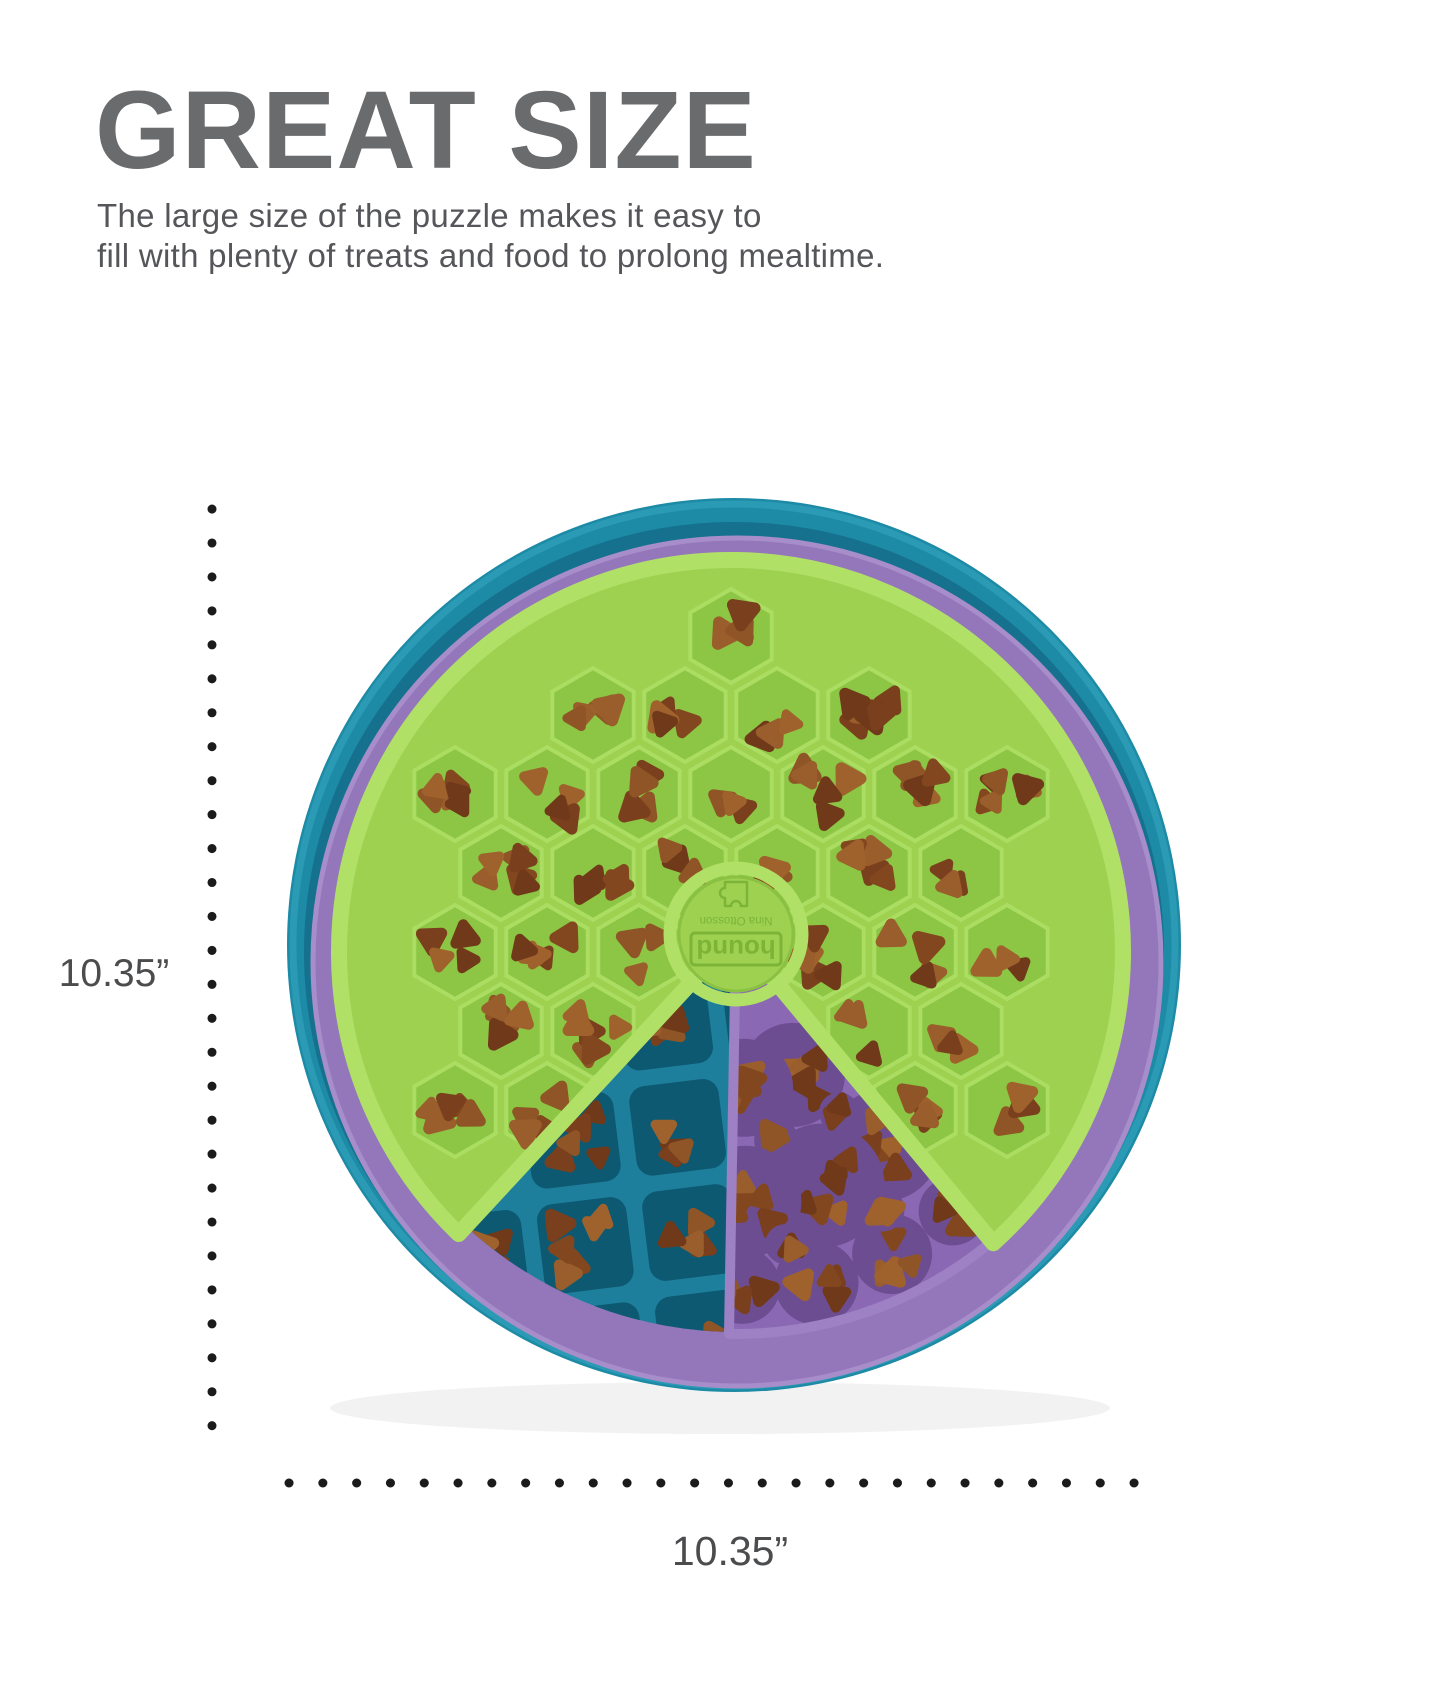 This screenshot has height=1683, width=1445. Describe the element at coordinates (426, 130) in the screenshot. I see `page-title: GREAT SIZE` at that location.